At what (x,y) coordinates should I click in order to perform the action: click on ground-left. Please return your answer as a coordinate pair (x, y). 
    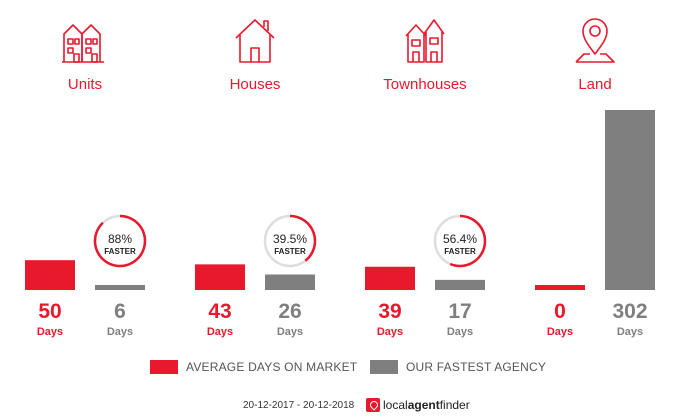
    Looking at the image, I should click on (582, 58).